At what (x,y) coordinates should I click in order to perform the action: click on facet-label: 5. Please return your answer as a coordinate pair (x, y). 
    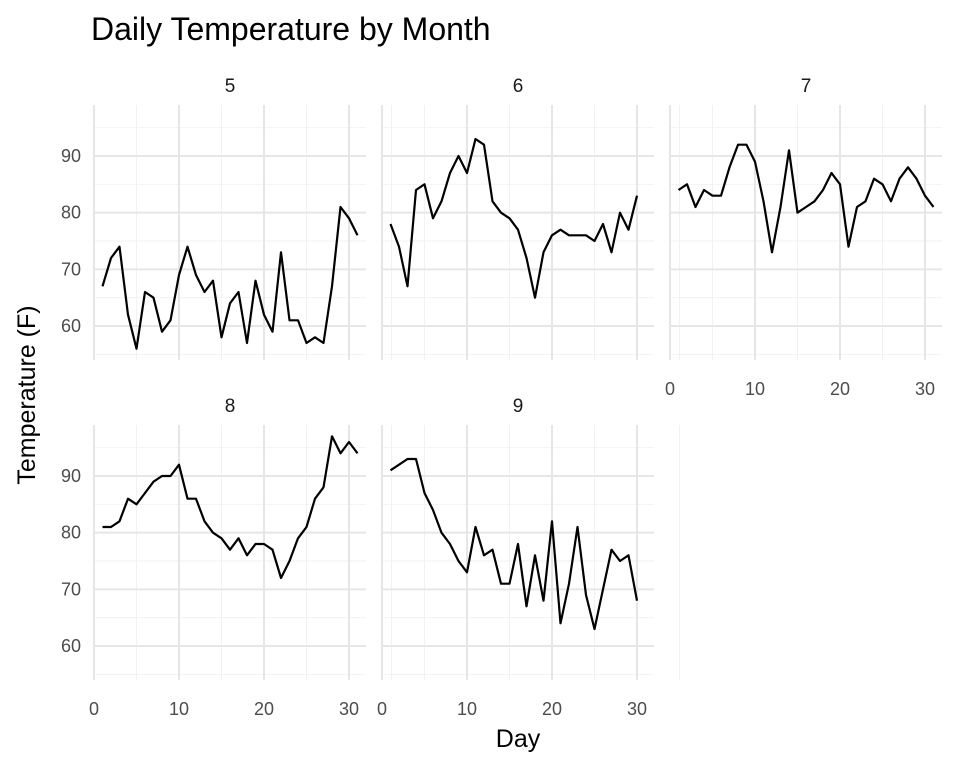
    Looking at the image, I should click on (230, 86).